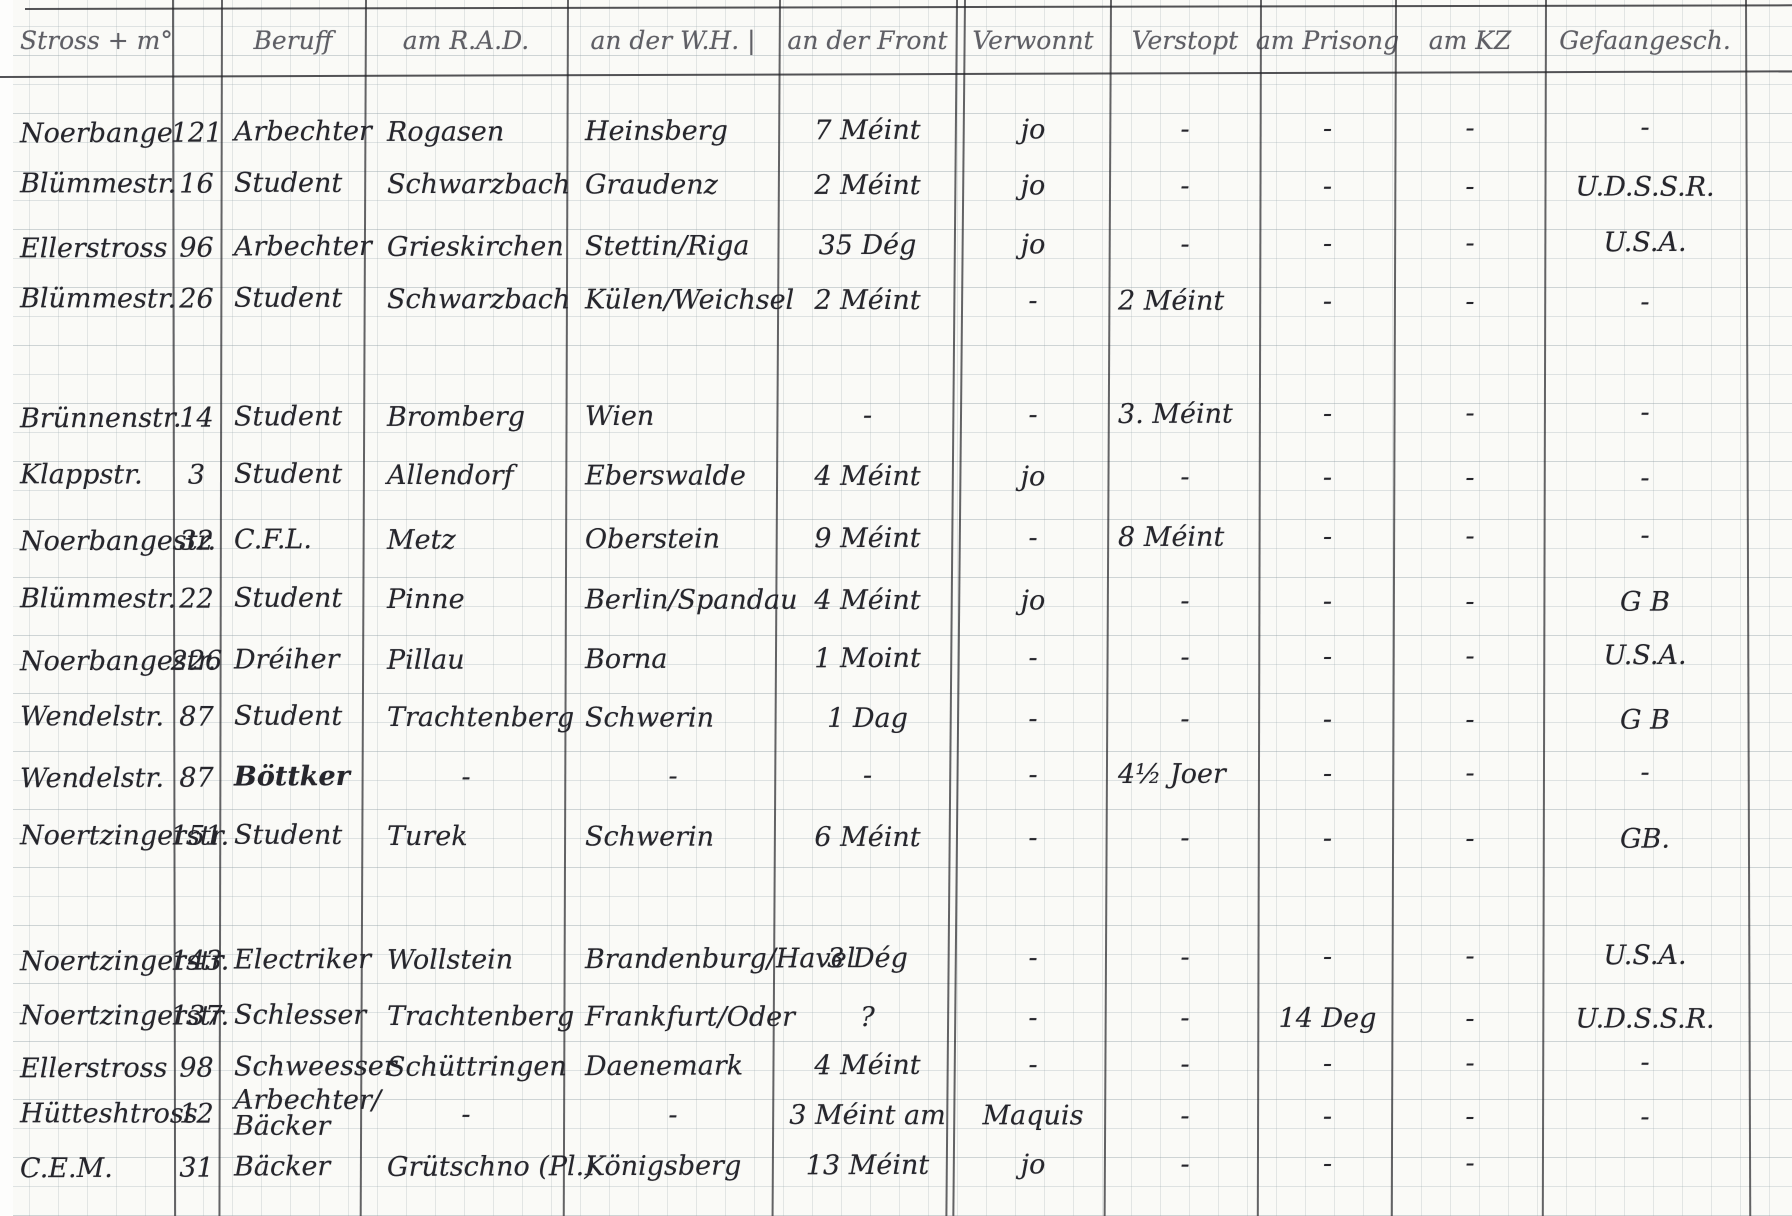  What do you see at coordinates (196, 248) in the screenshot?
I see `cell-no: 96` at bounding box center [196, 248].